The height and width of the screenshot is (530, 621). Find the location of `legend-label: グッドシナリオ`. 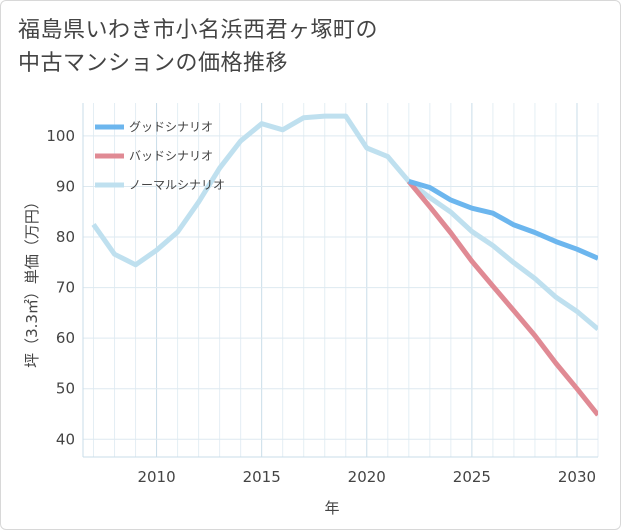

legend-label: グッドシナリオ is located at coordinates (171, 127).